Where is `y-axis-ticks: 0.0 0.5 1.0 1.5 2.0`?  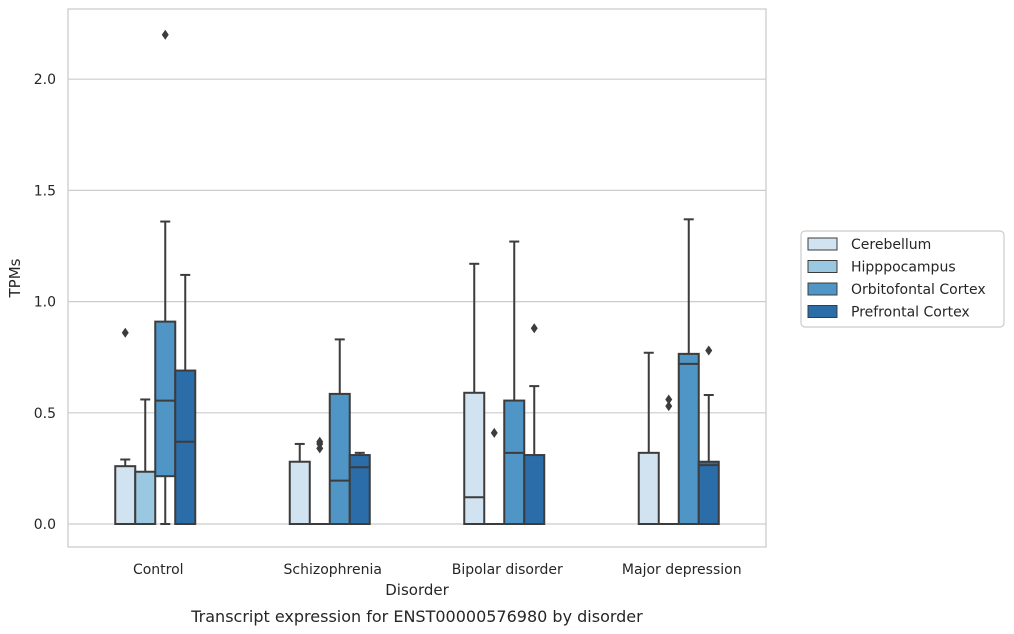 y-axis-ticks: 0.0 0.5 1.0 1.5 2.0 is located at coordinates (45, 302).